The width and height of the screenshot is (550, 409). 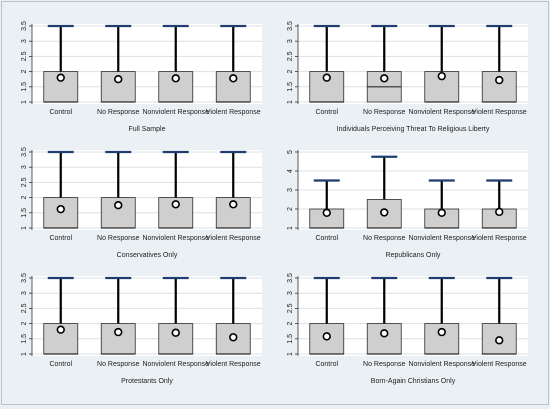 What do you see at coordinates (413, 381) in the screenshot?
I see `panel-title: Born-Again Christians Only` at bounding box center [413, 381].